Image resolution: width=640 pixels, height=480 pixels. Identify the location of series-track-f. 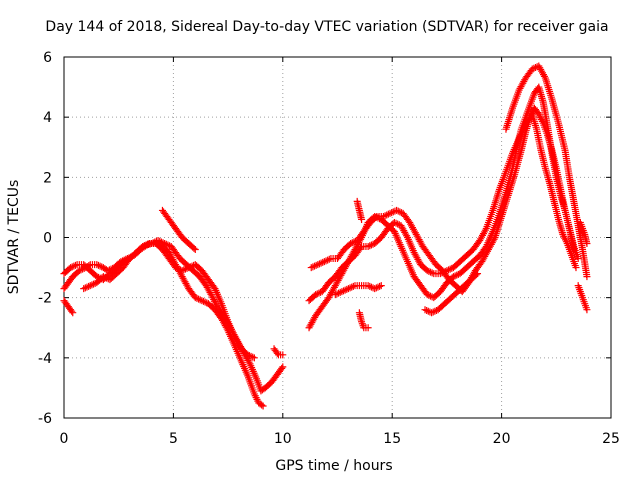
(278, 352).